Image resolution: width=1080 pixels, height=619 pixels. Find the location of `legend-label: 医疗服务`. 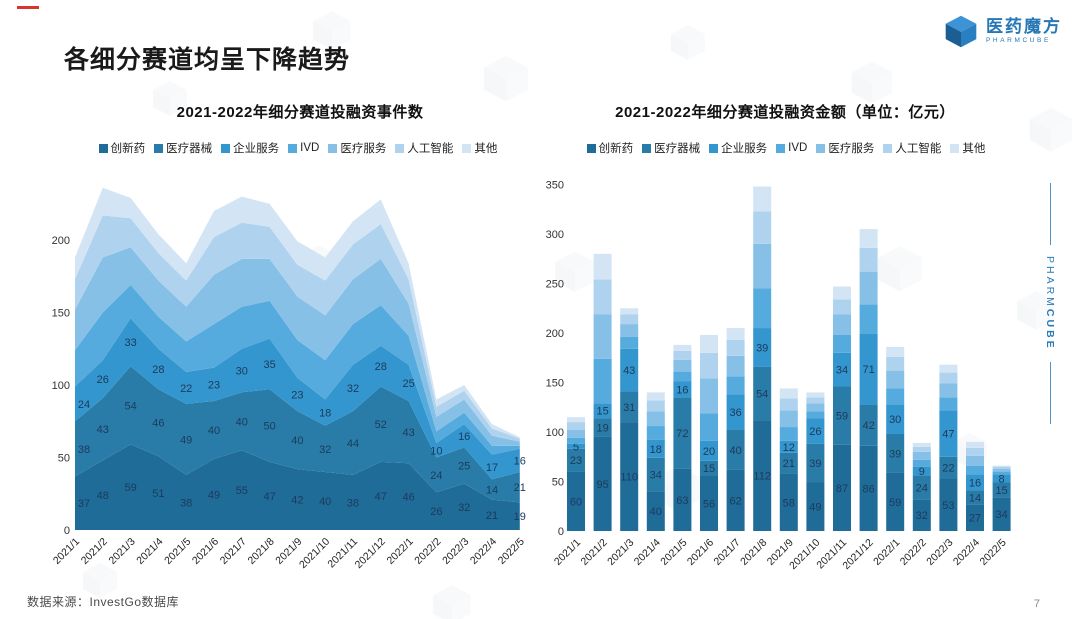

legend-label: 医疗服务 is located at coordinates (851, 149).